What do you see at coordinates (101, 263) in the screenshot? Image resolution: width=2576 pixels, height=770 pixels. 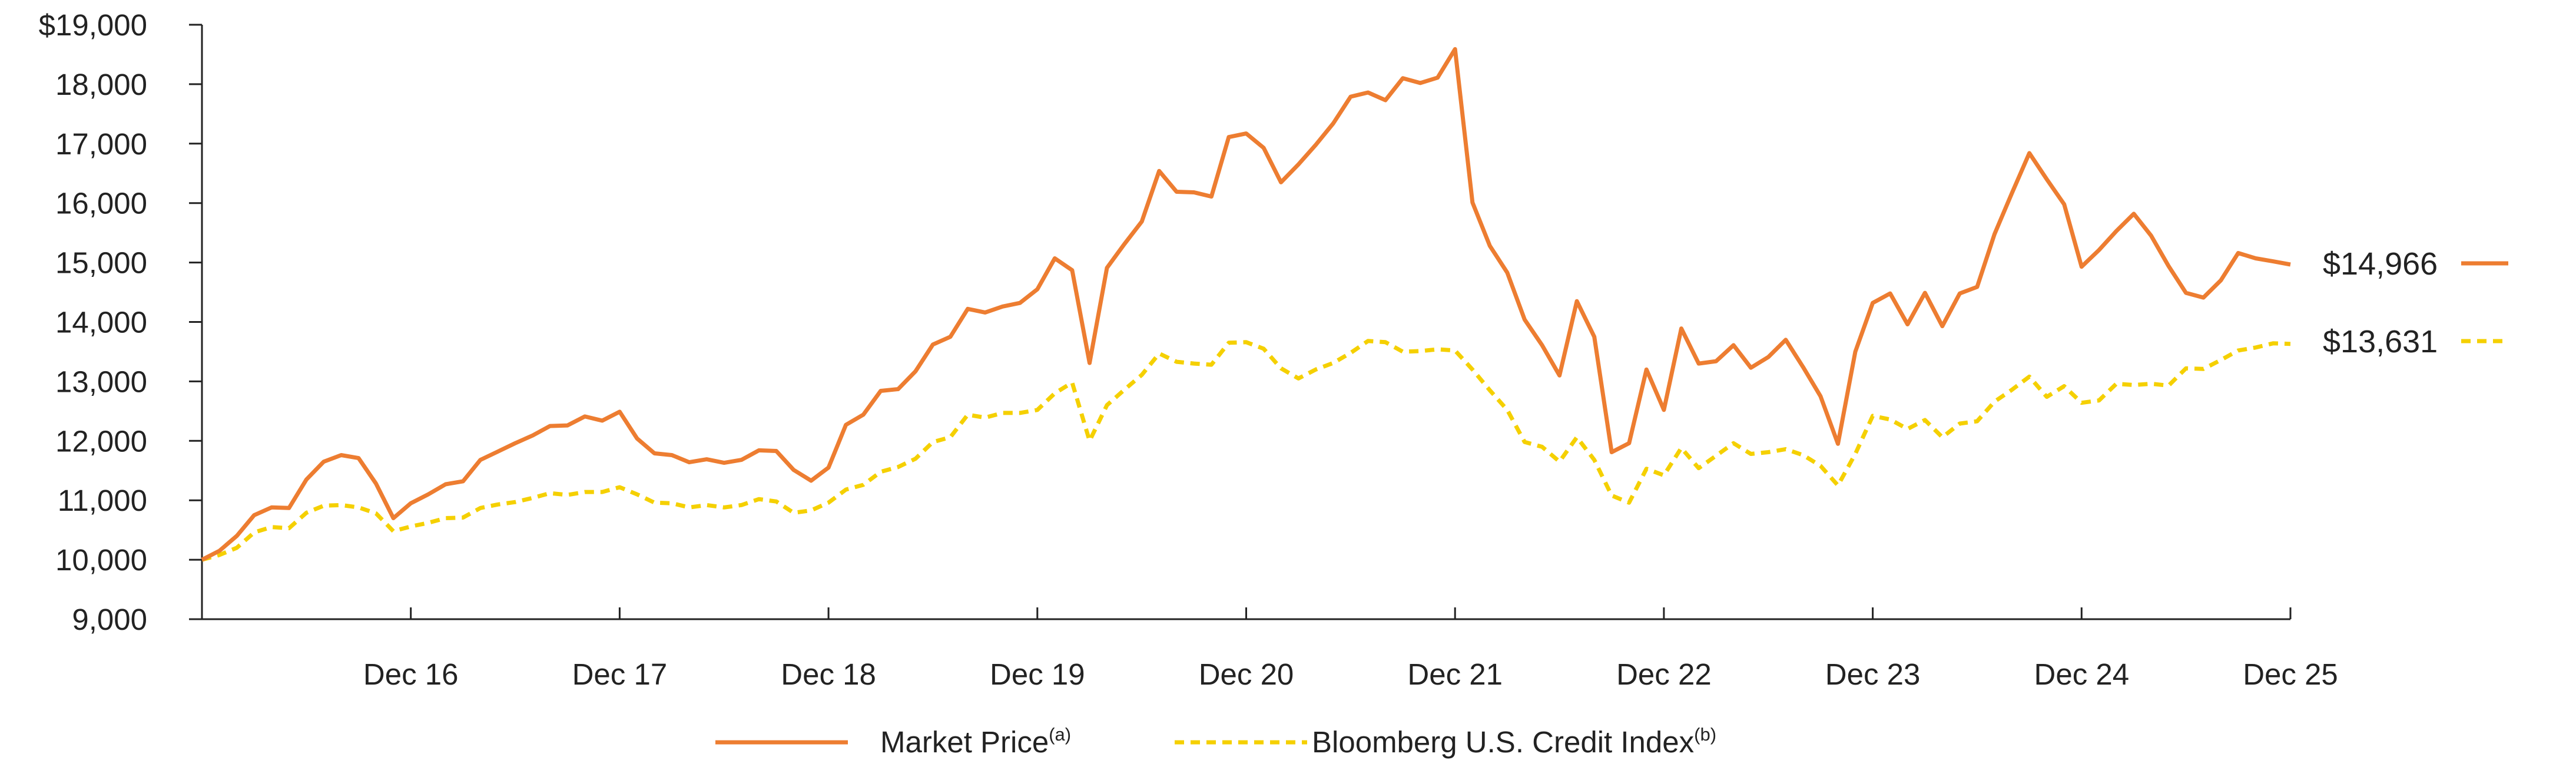 I see `y-tick-label: 15,000` at bounding box center [101, 263].